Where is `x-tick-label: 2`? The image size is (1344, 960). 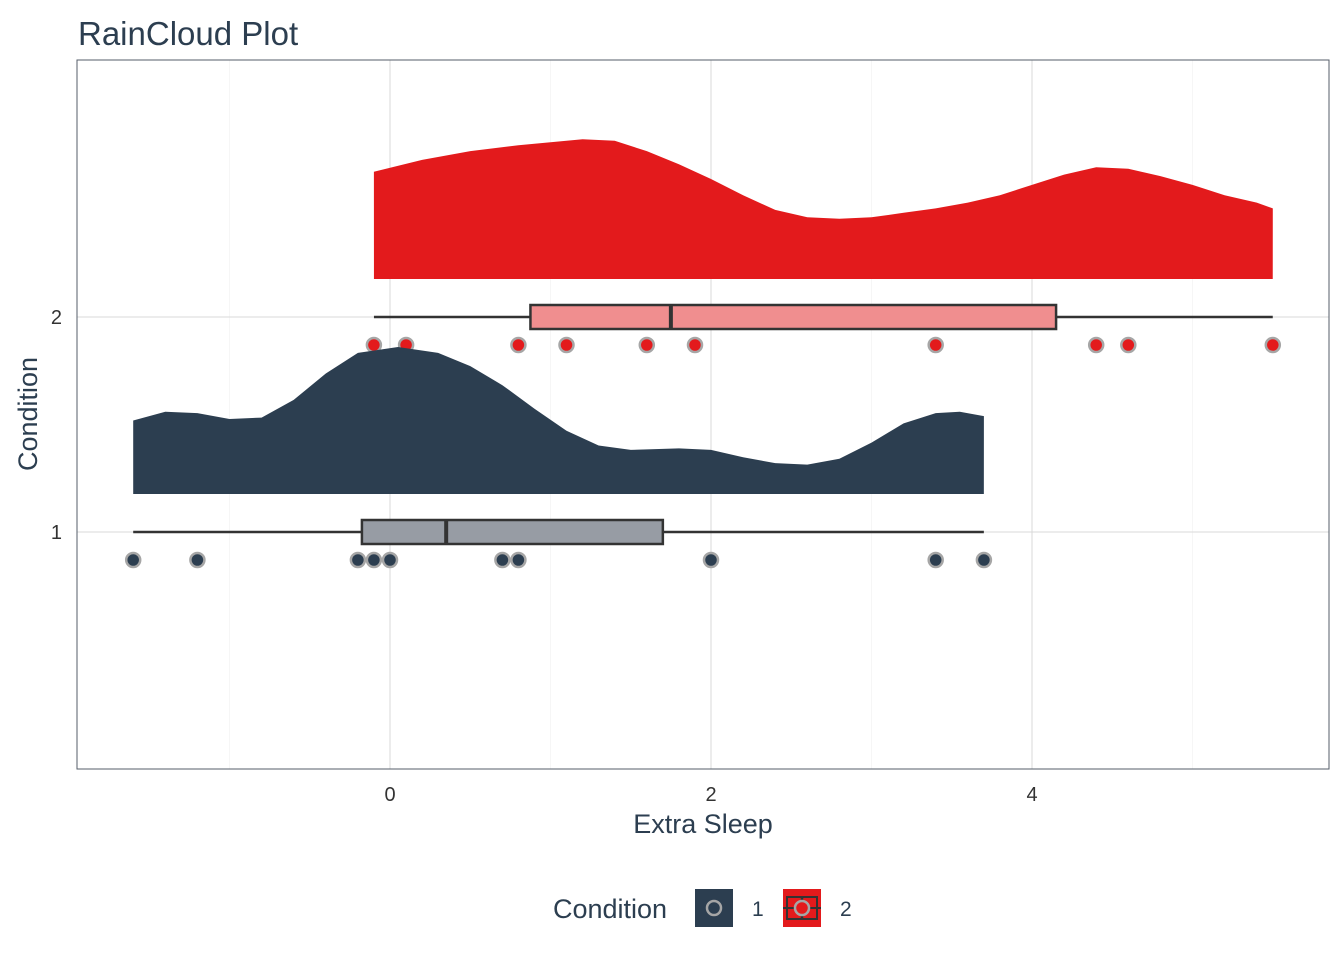 x-tick-label: 2 is located at coordinates (710, 795).